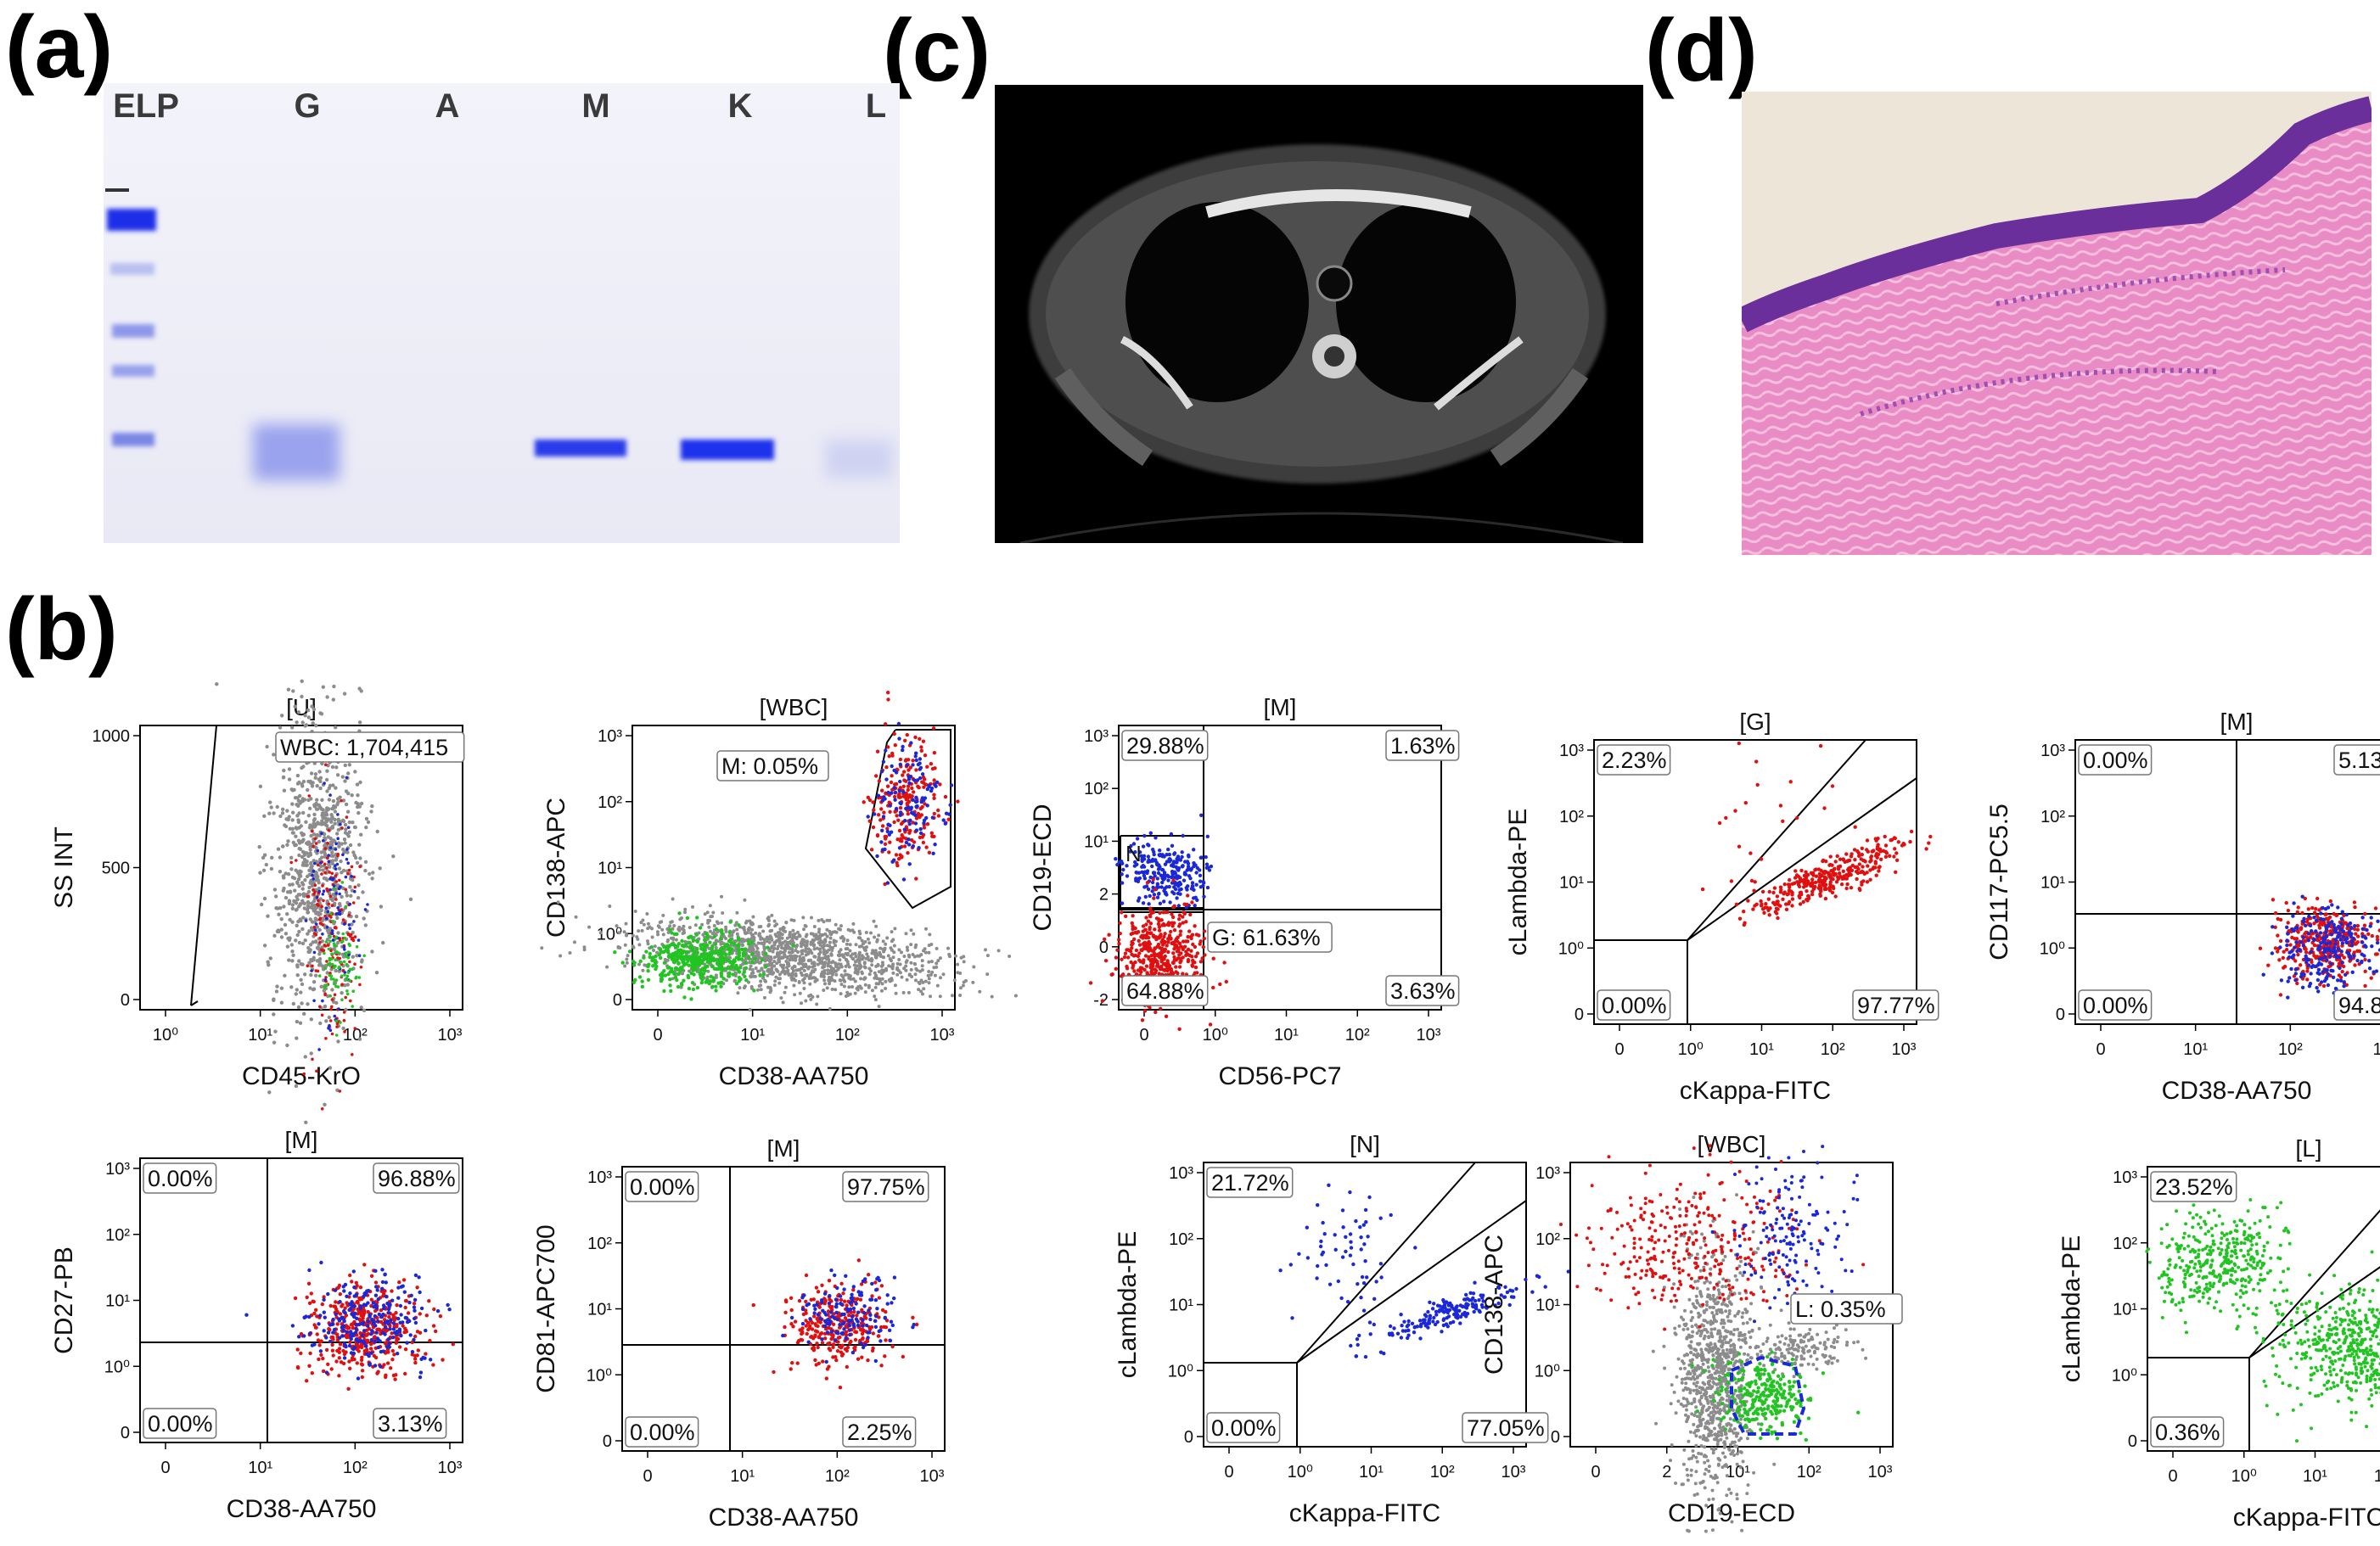  I want to click on x-tick-label: 10², so click(1357, 1035).